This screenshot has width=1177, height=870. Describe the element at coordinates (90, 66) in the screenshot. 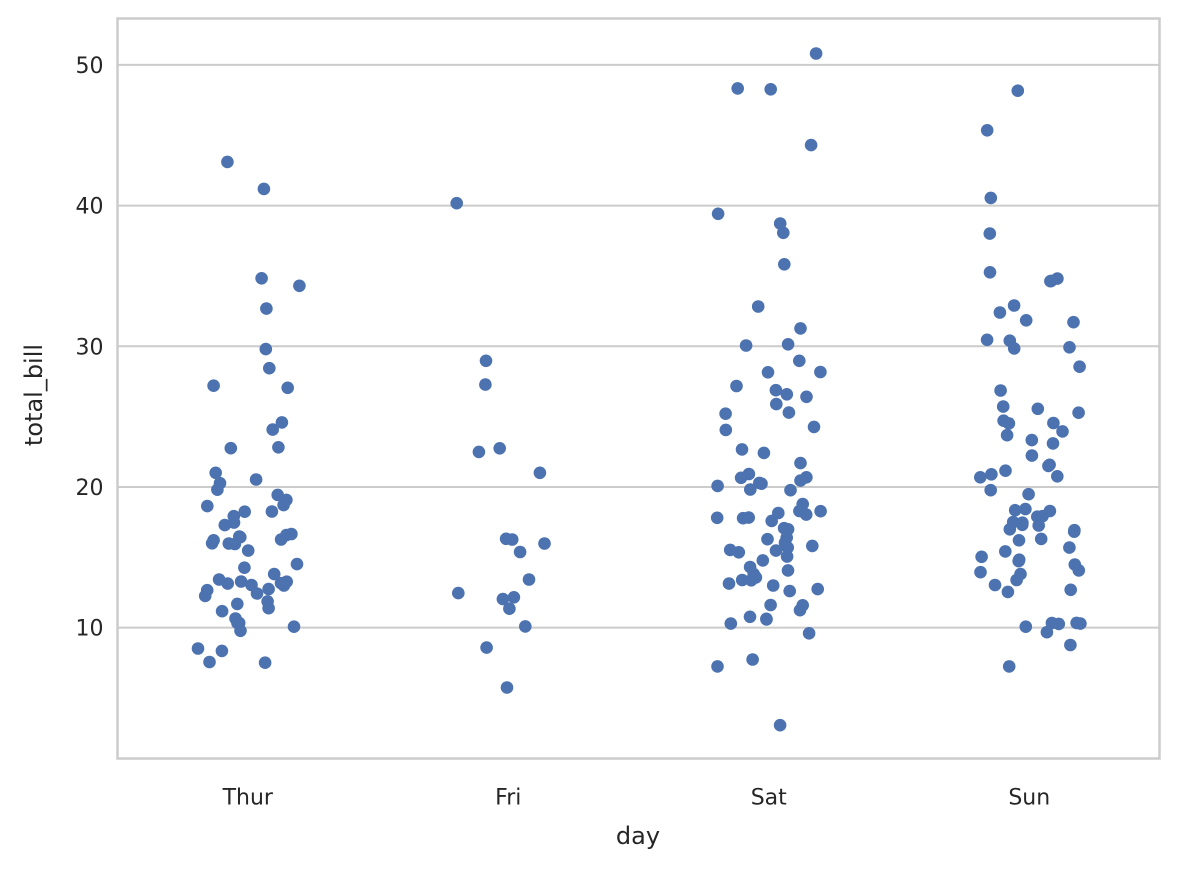

I see `y-tick-label: 50` at that location.